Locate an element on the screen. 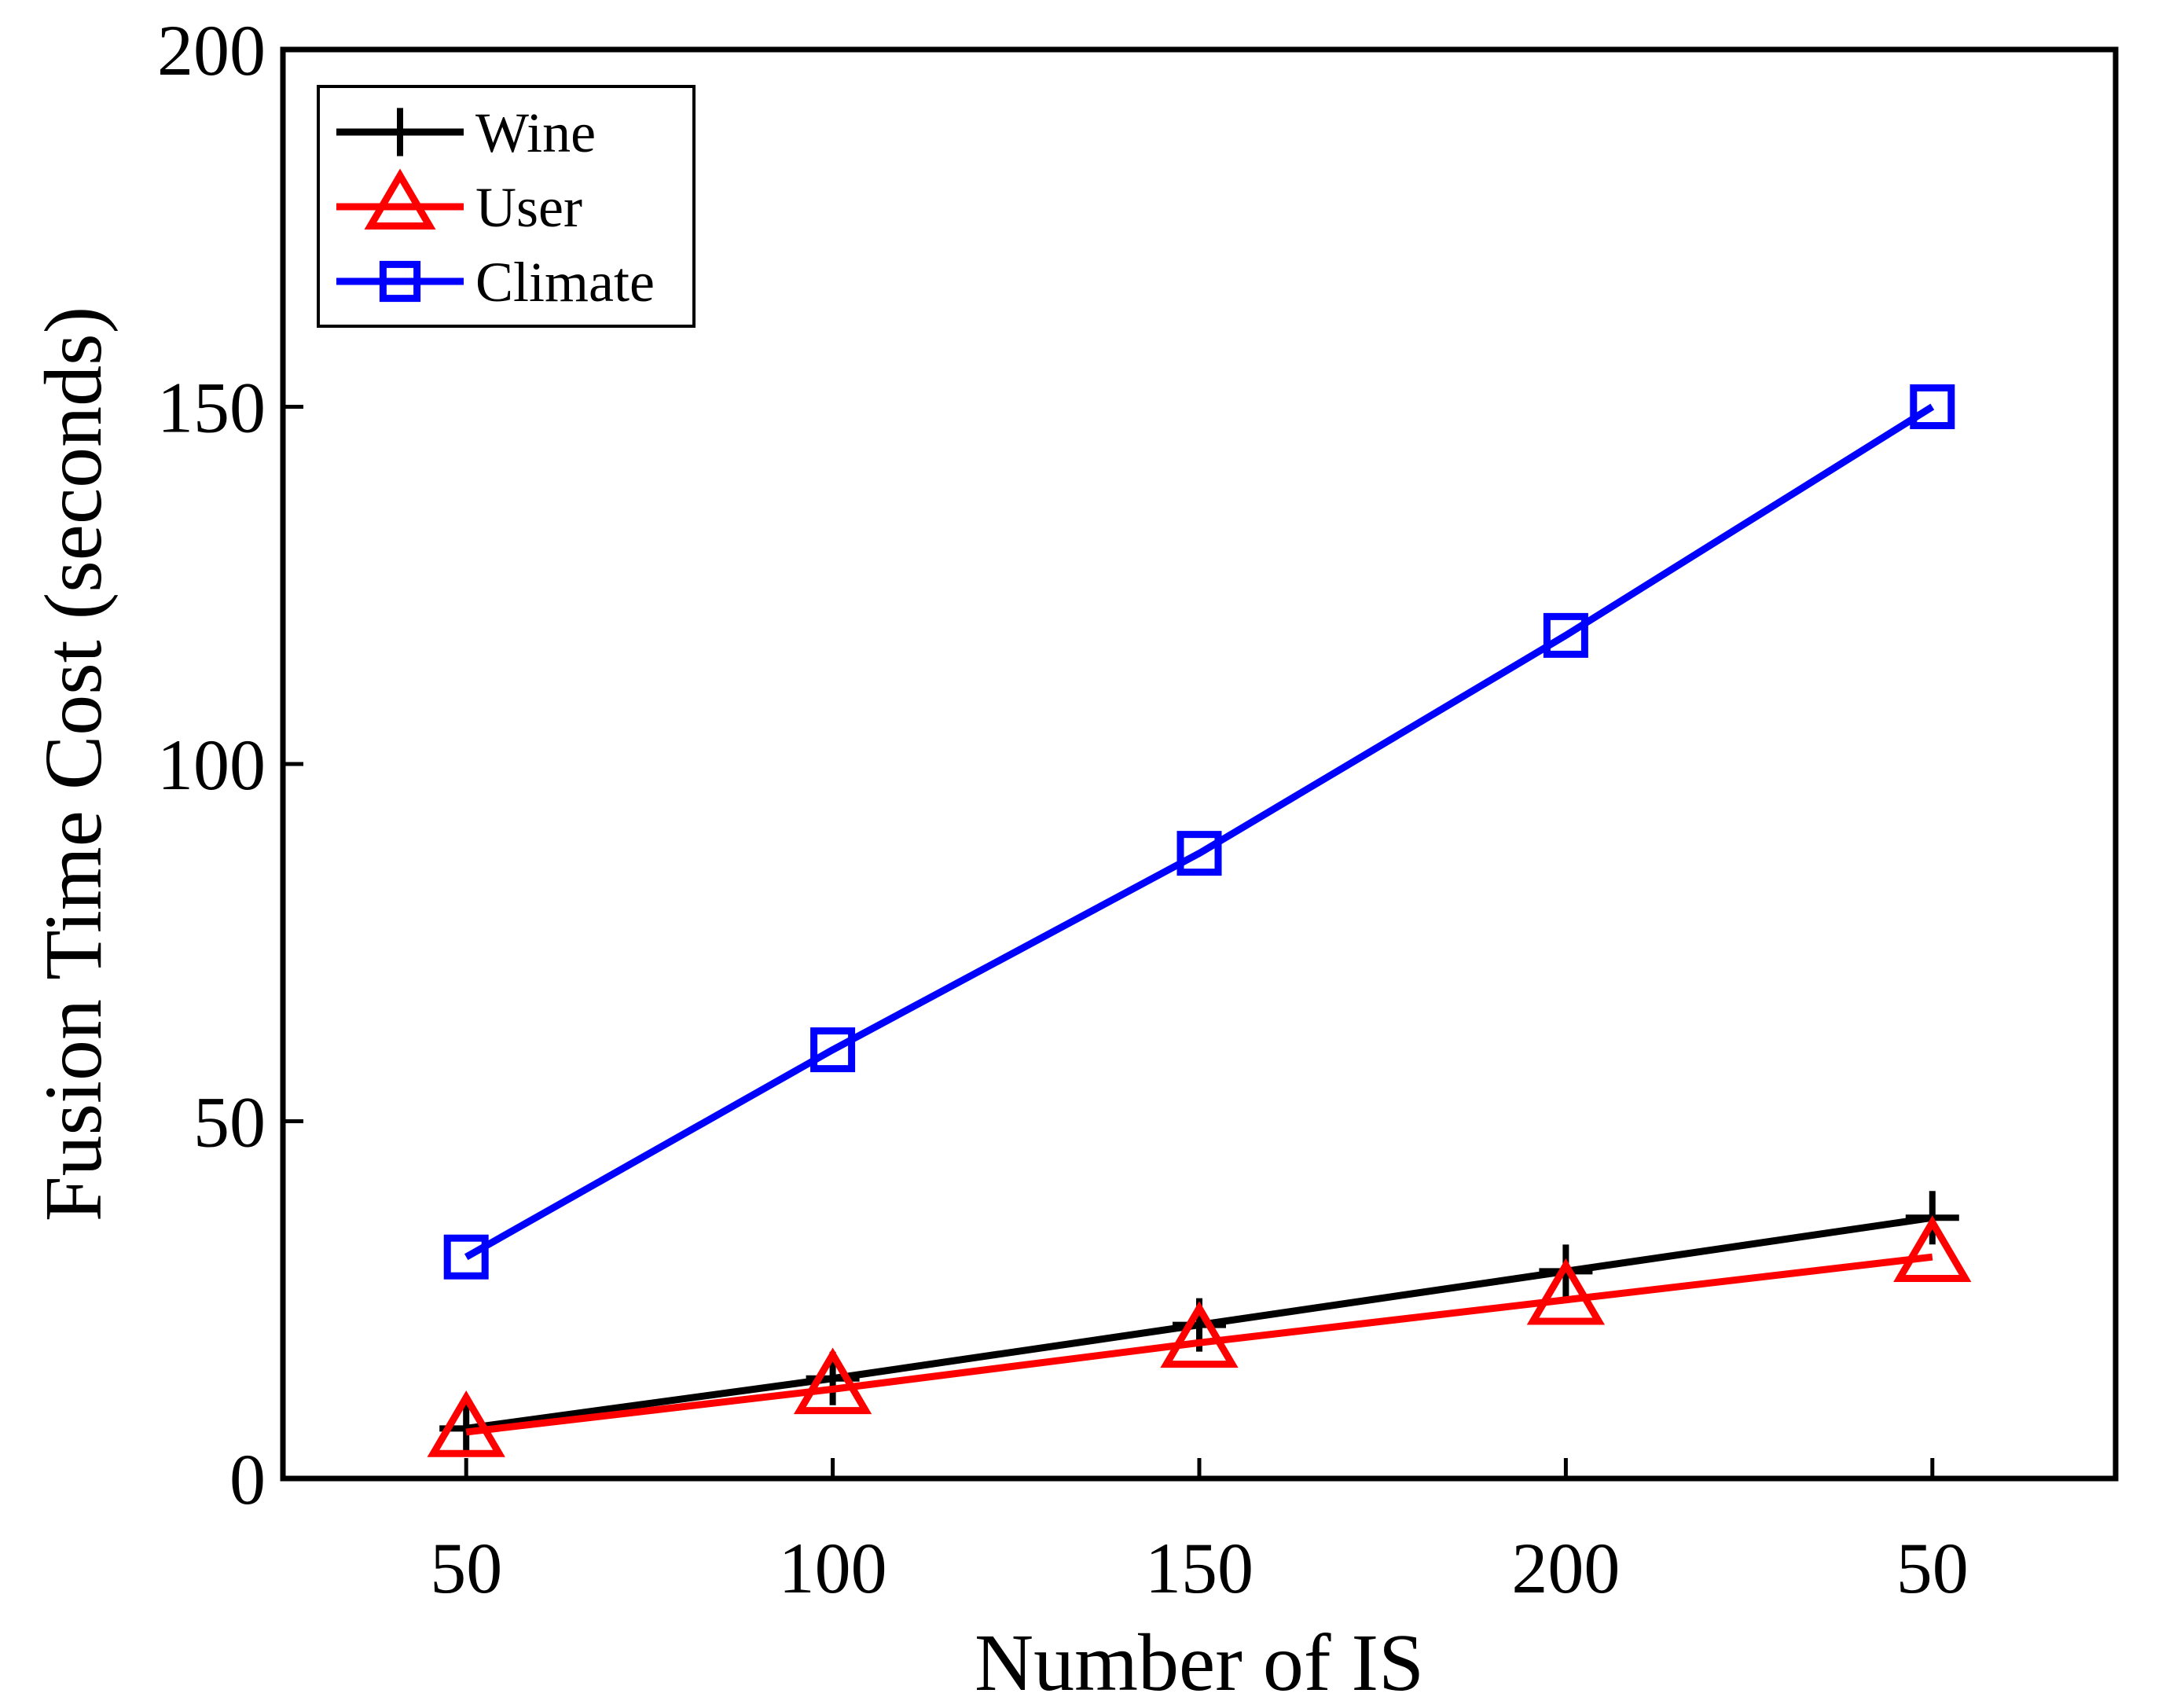 This screenshot has width=2162, height=1708. legend-item-climate: Climate is located at coordinates (495, 282).